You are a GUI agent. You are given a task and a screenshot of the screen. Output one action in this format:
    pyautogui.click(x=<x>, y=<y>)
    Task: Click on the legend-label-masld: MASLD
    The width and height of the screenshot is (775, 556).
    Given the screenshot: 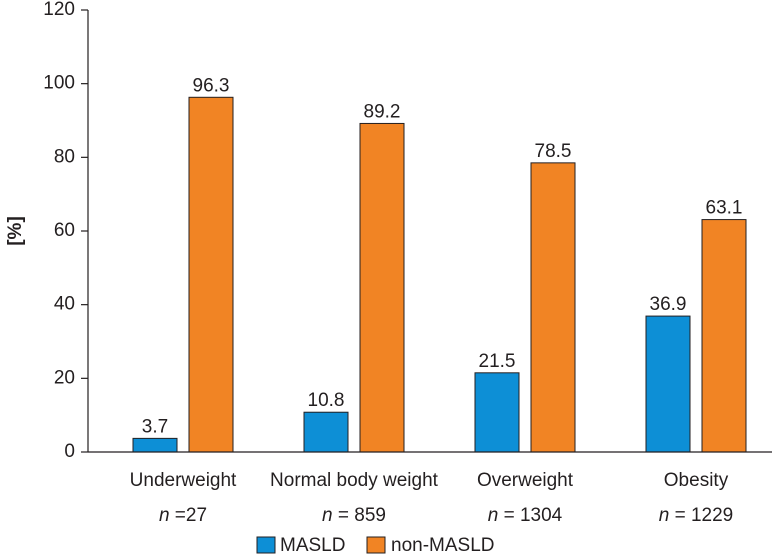 What is the action you would take?
    pyautogui.click(x=312, y=545)
    